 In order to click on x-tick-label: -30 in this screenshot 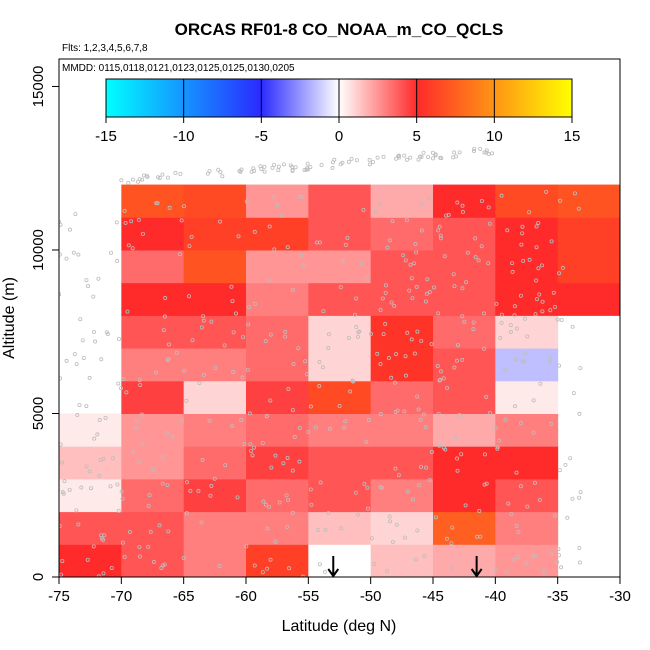, I will do `click(620, 596)`.